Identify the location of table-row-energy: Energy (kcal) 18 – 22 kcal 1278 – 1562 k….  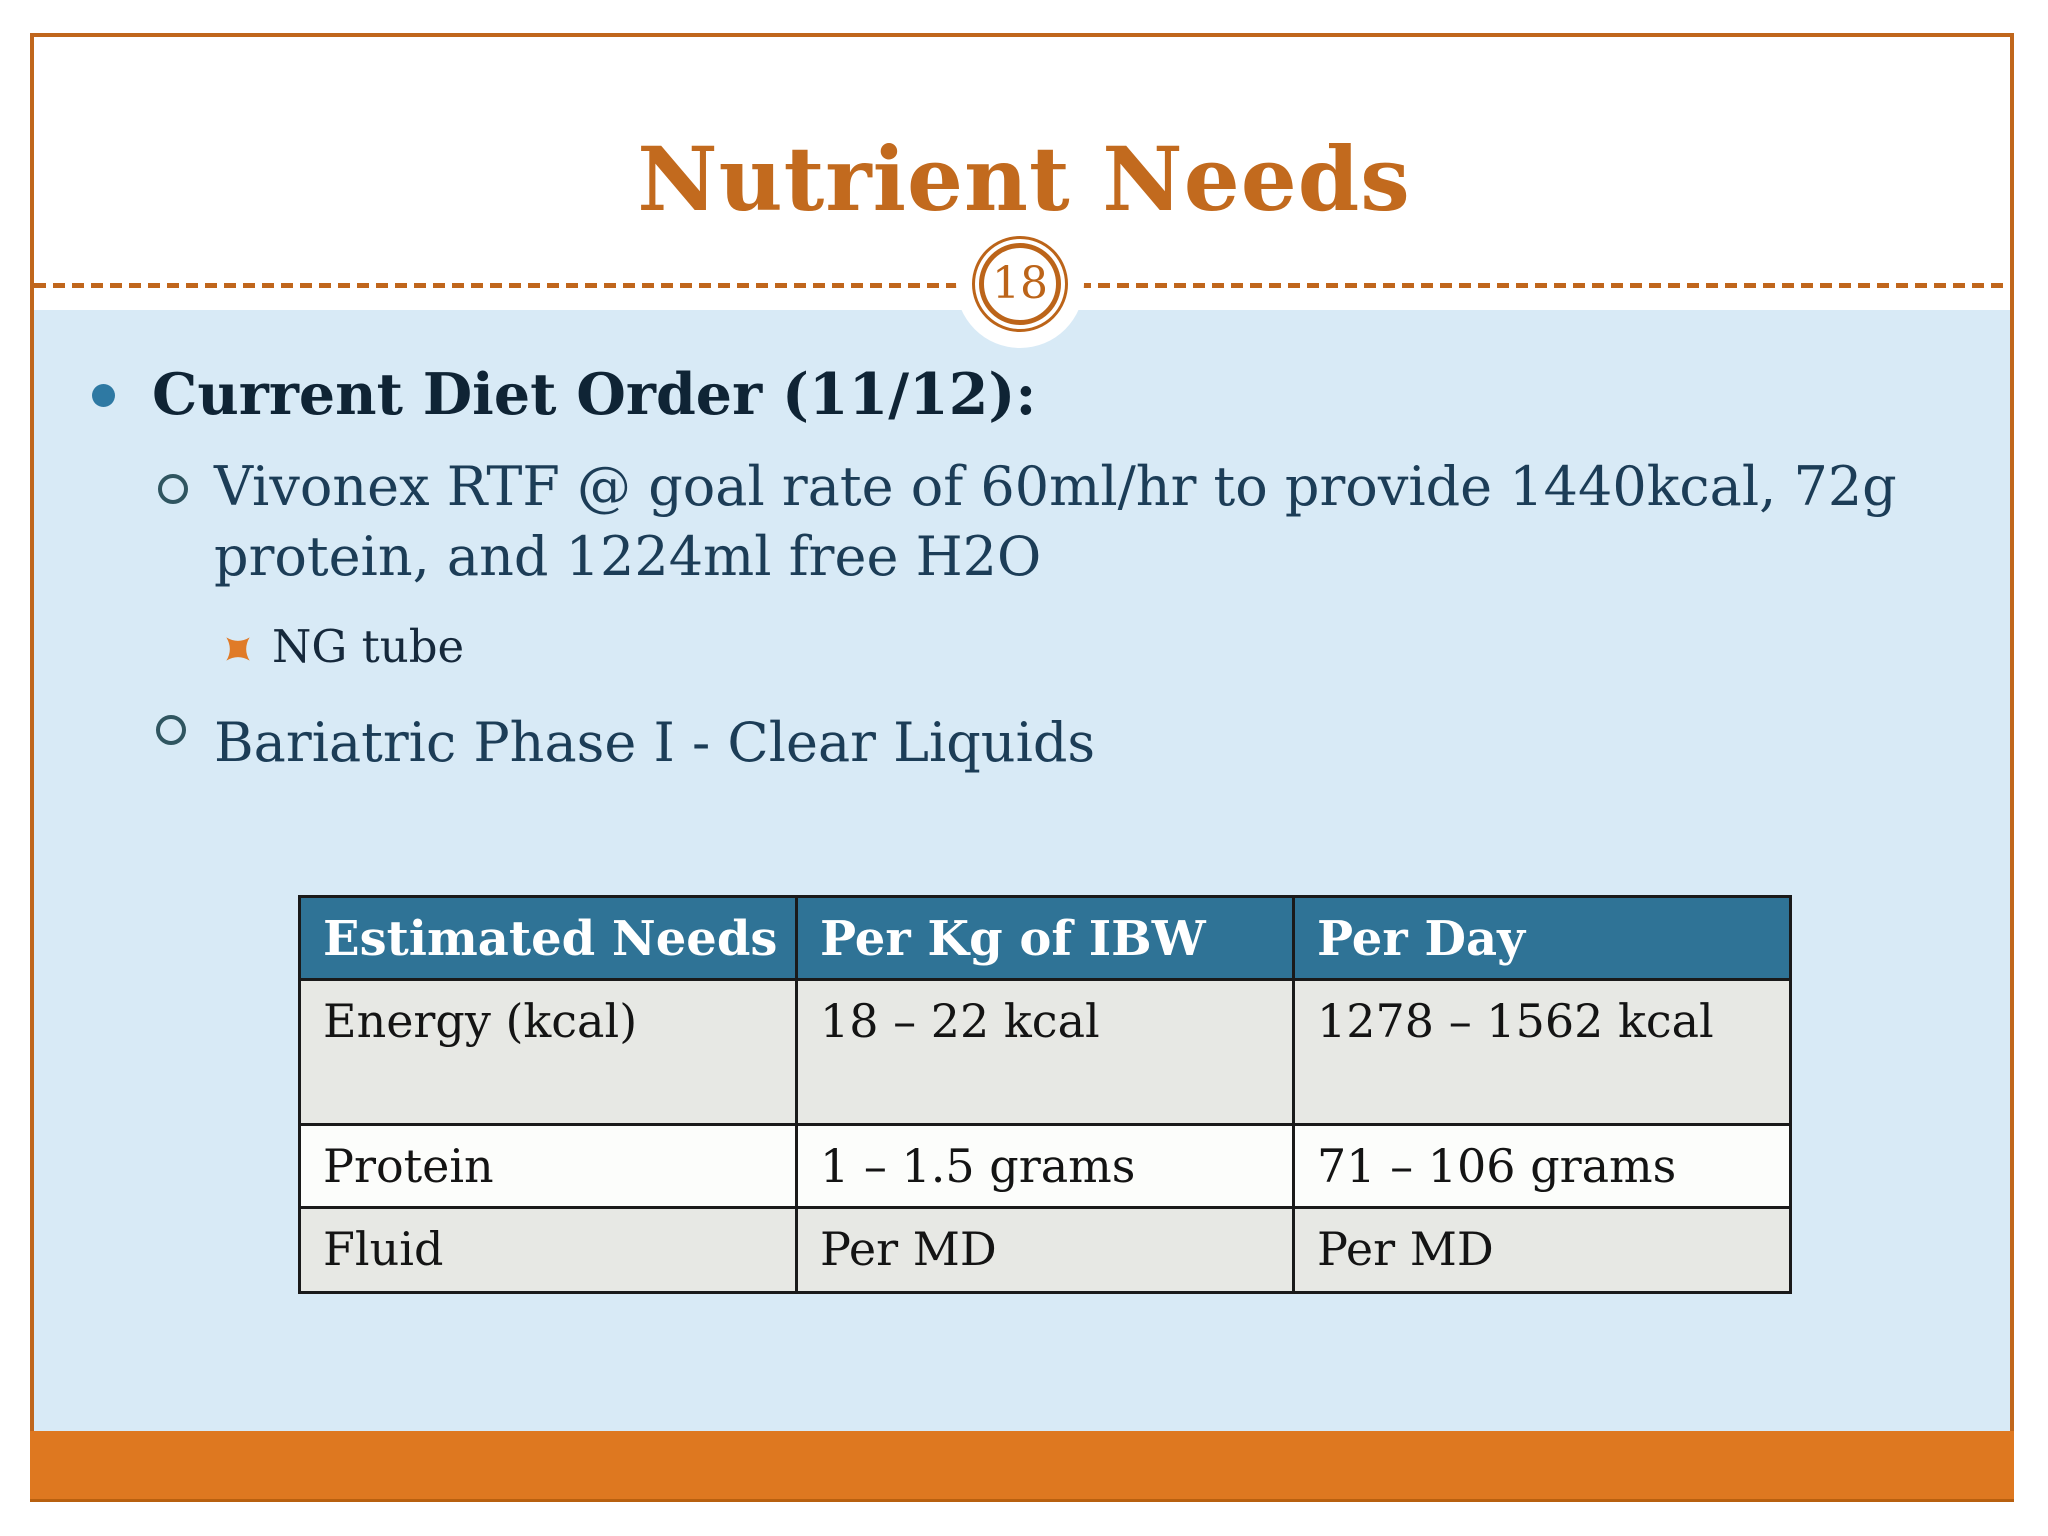
(1045, 1052).